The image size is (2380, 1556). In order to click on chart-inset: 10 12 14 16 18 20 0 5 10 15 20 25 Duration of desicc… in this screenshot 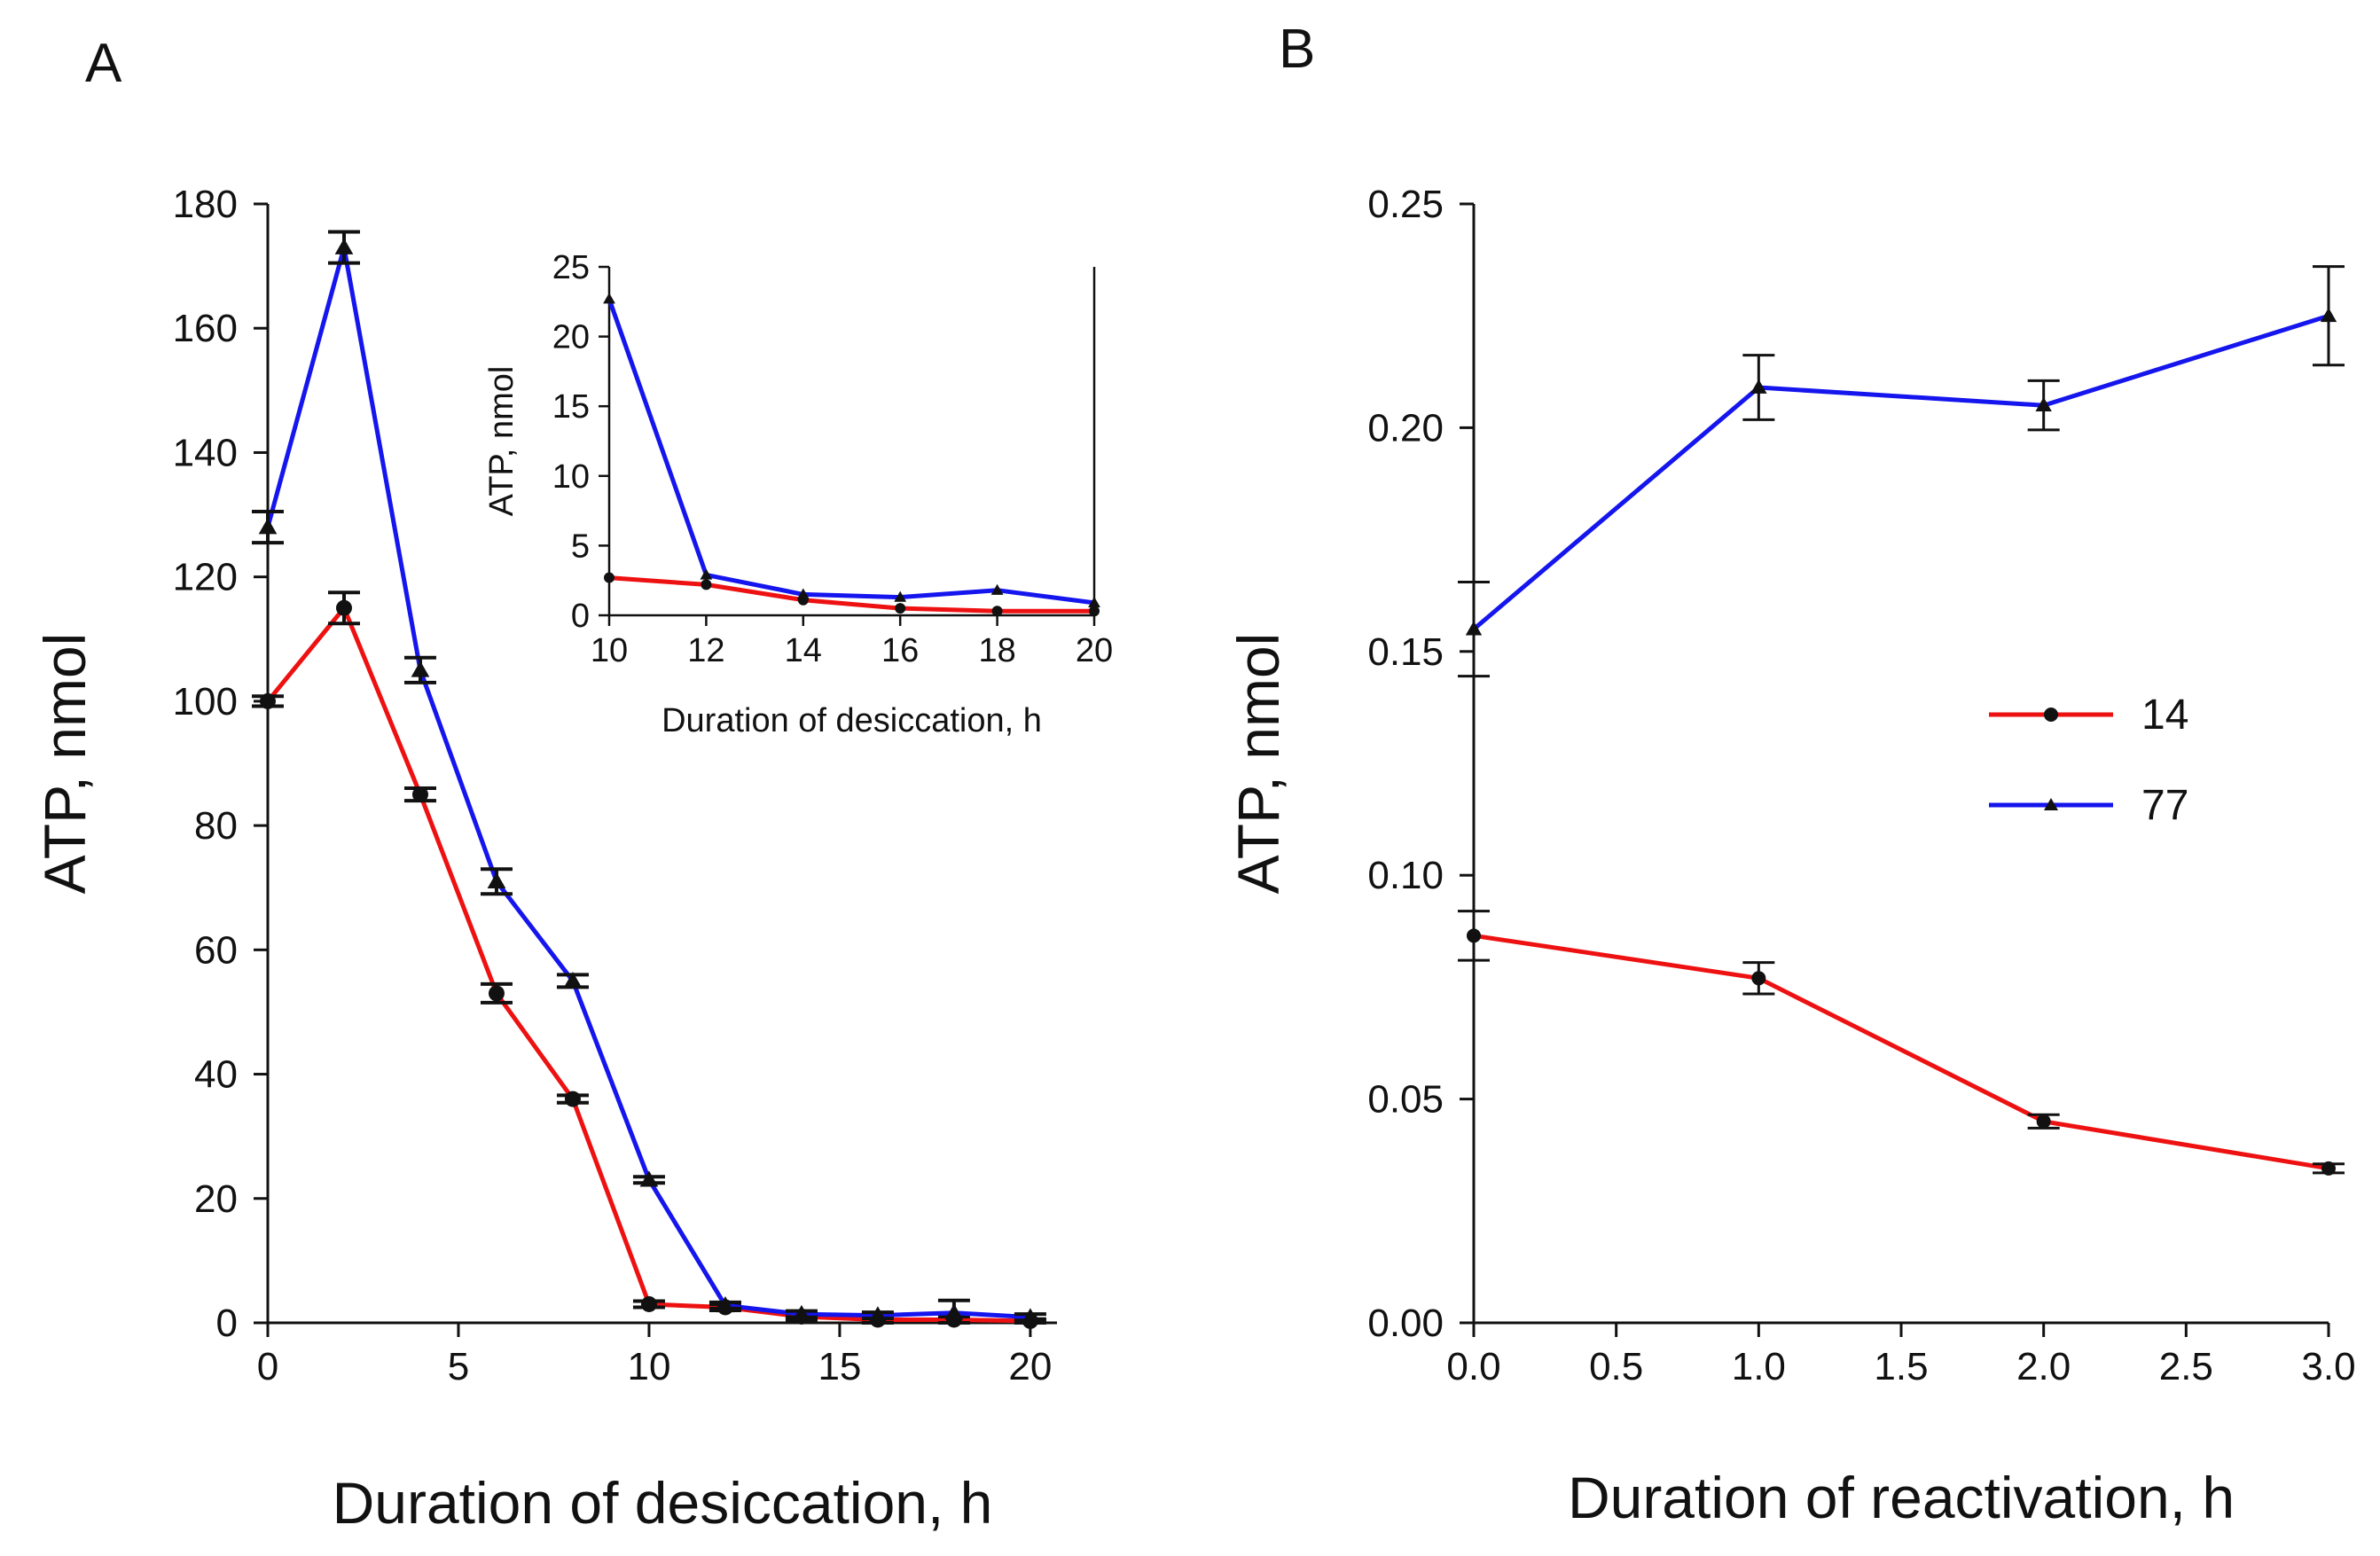, I will do `click(798, 494)`.